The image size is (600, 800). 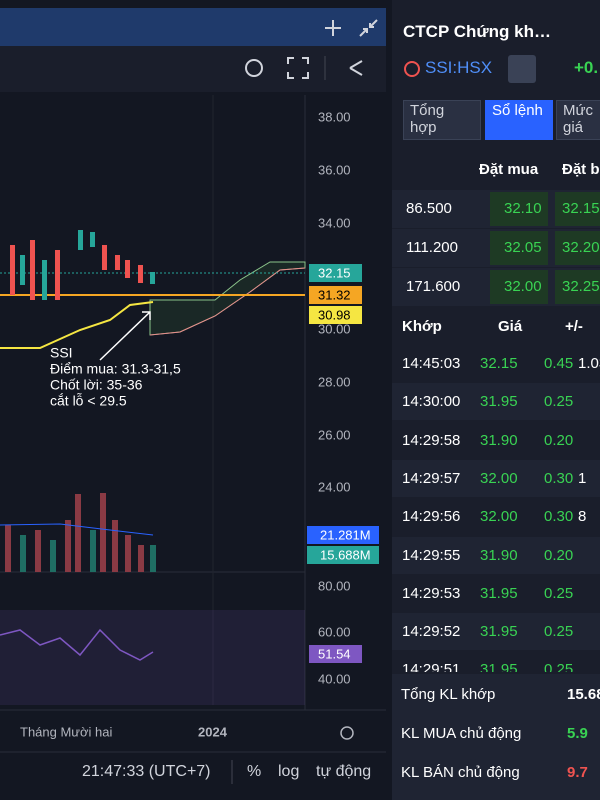 I want to click on column-header: Đặt b, so click(x=581, y=169).